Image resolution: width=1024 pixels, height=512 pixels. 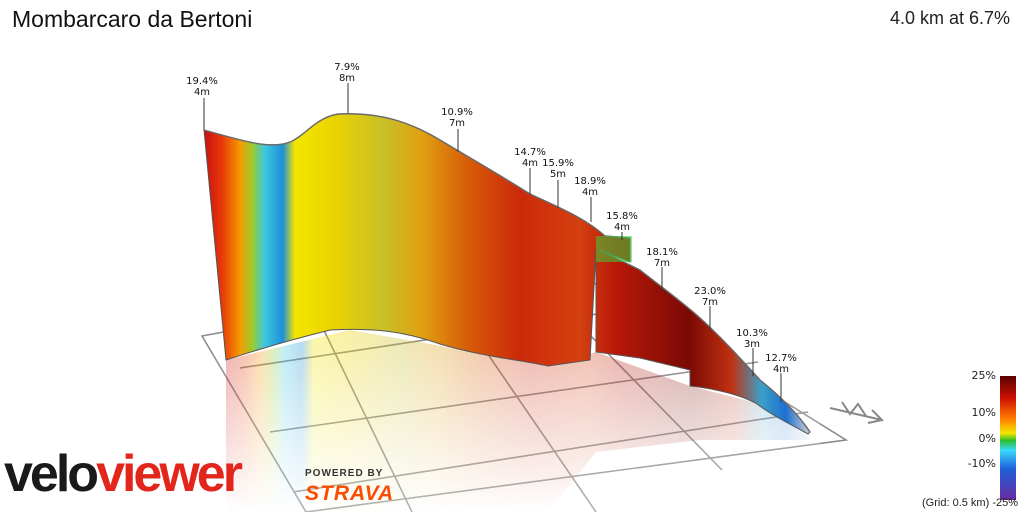 What do you see at coordinates (350, 493) in the screenshot?
I see `strava-logo: STRAVA` at bounding box center [350, 493].